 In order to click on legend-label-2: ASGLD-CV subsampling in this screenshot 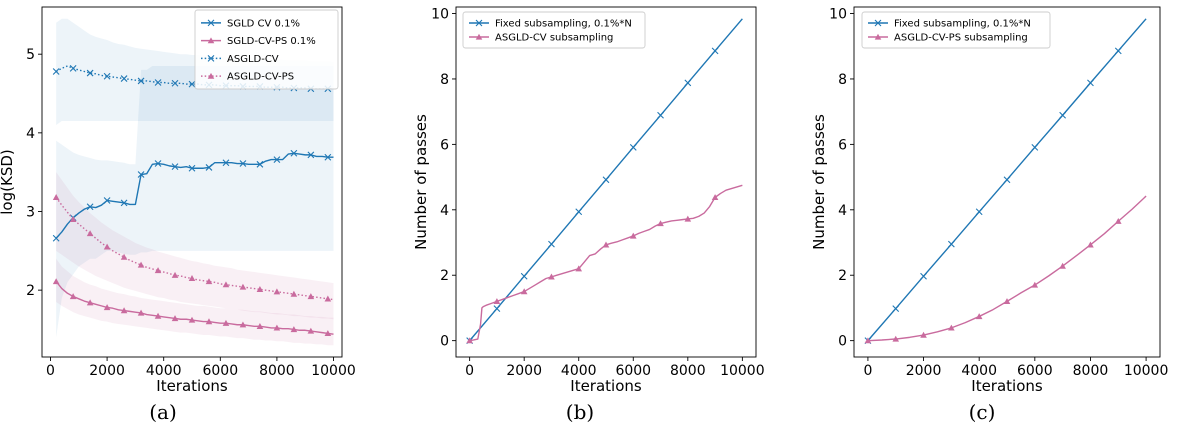, I will do `click(554, 38)`.